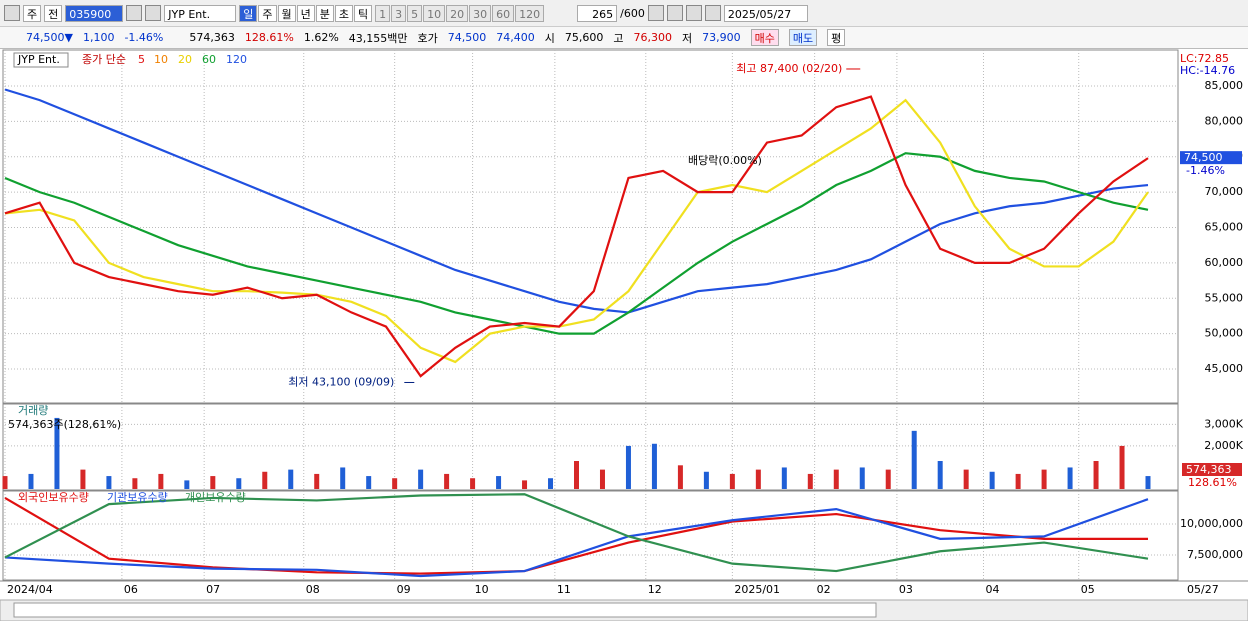 The height and width of the screenshot is (621, 1248). What do you see at coordinates (1224, 297) in the screenshot?
I see `y-tick-label: 55,000` at bounding box center [1224, 297].